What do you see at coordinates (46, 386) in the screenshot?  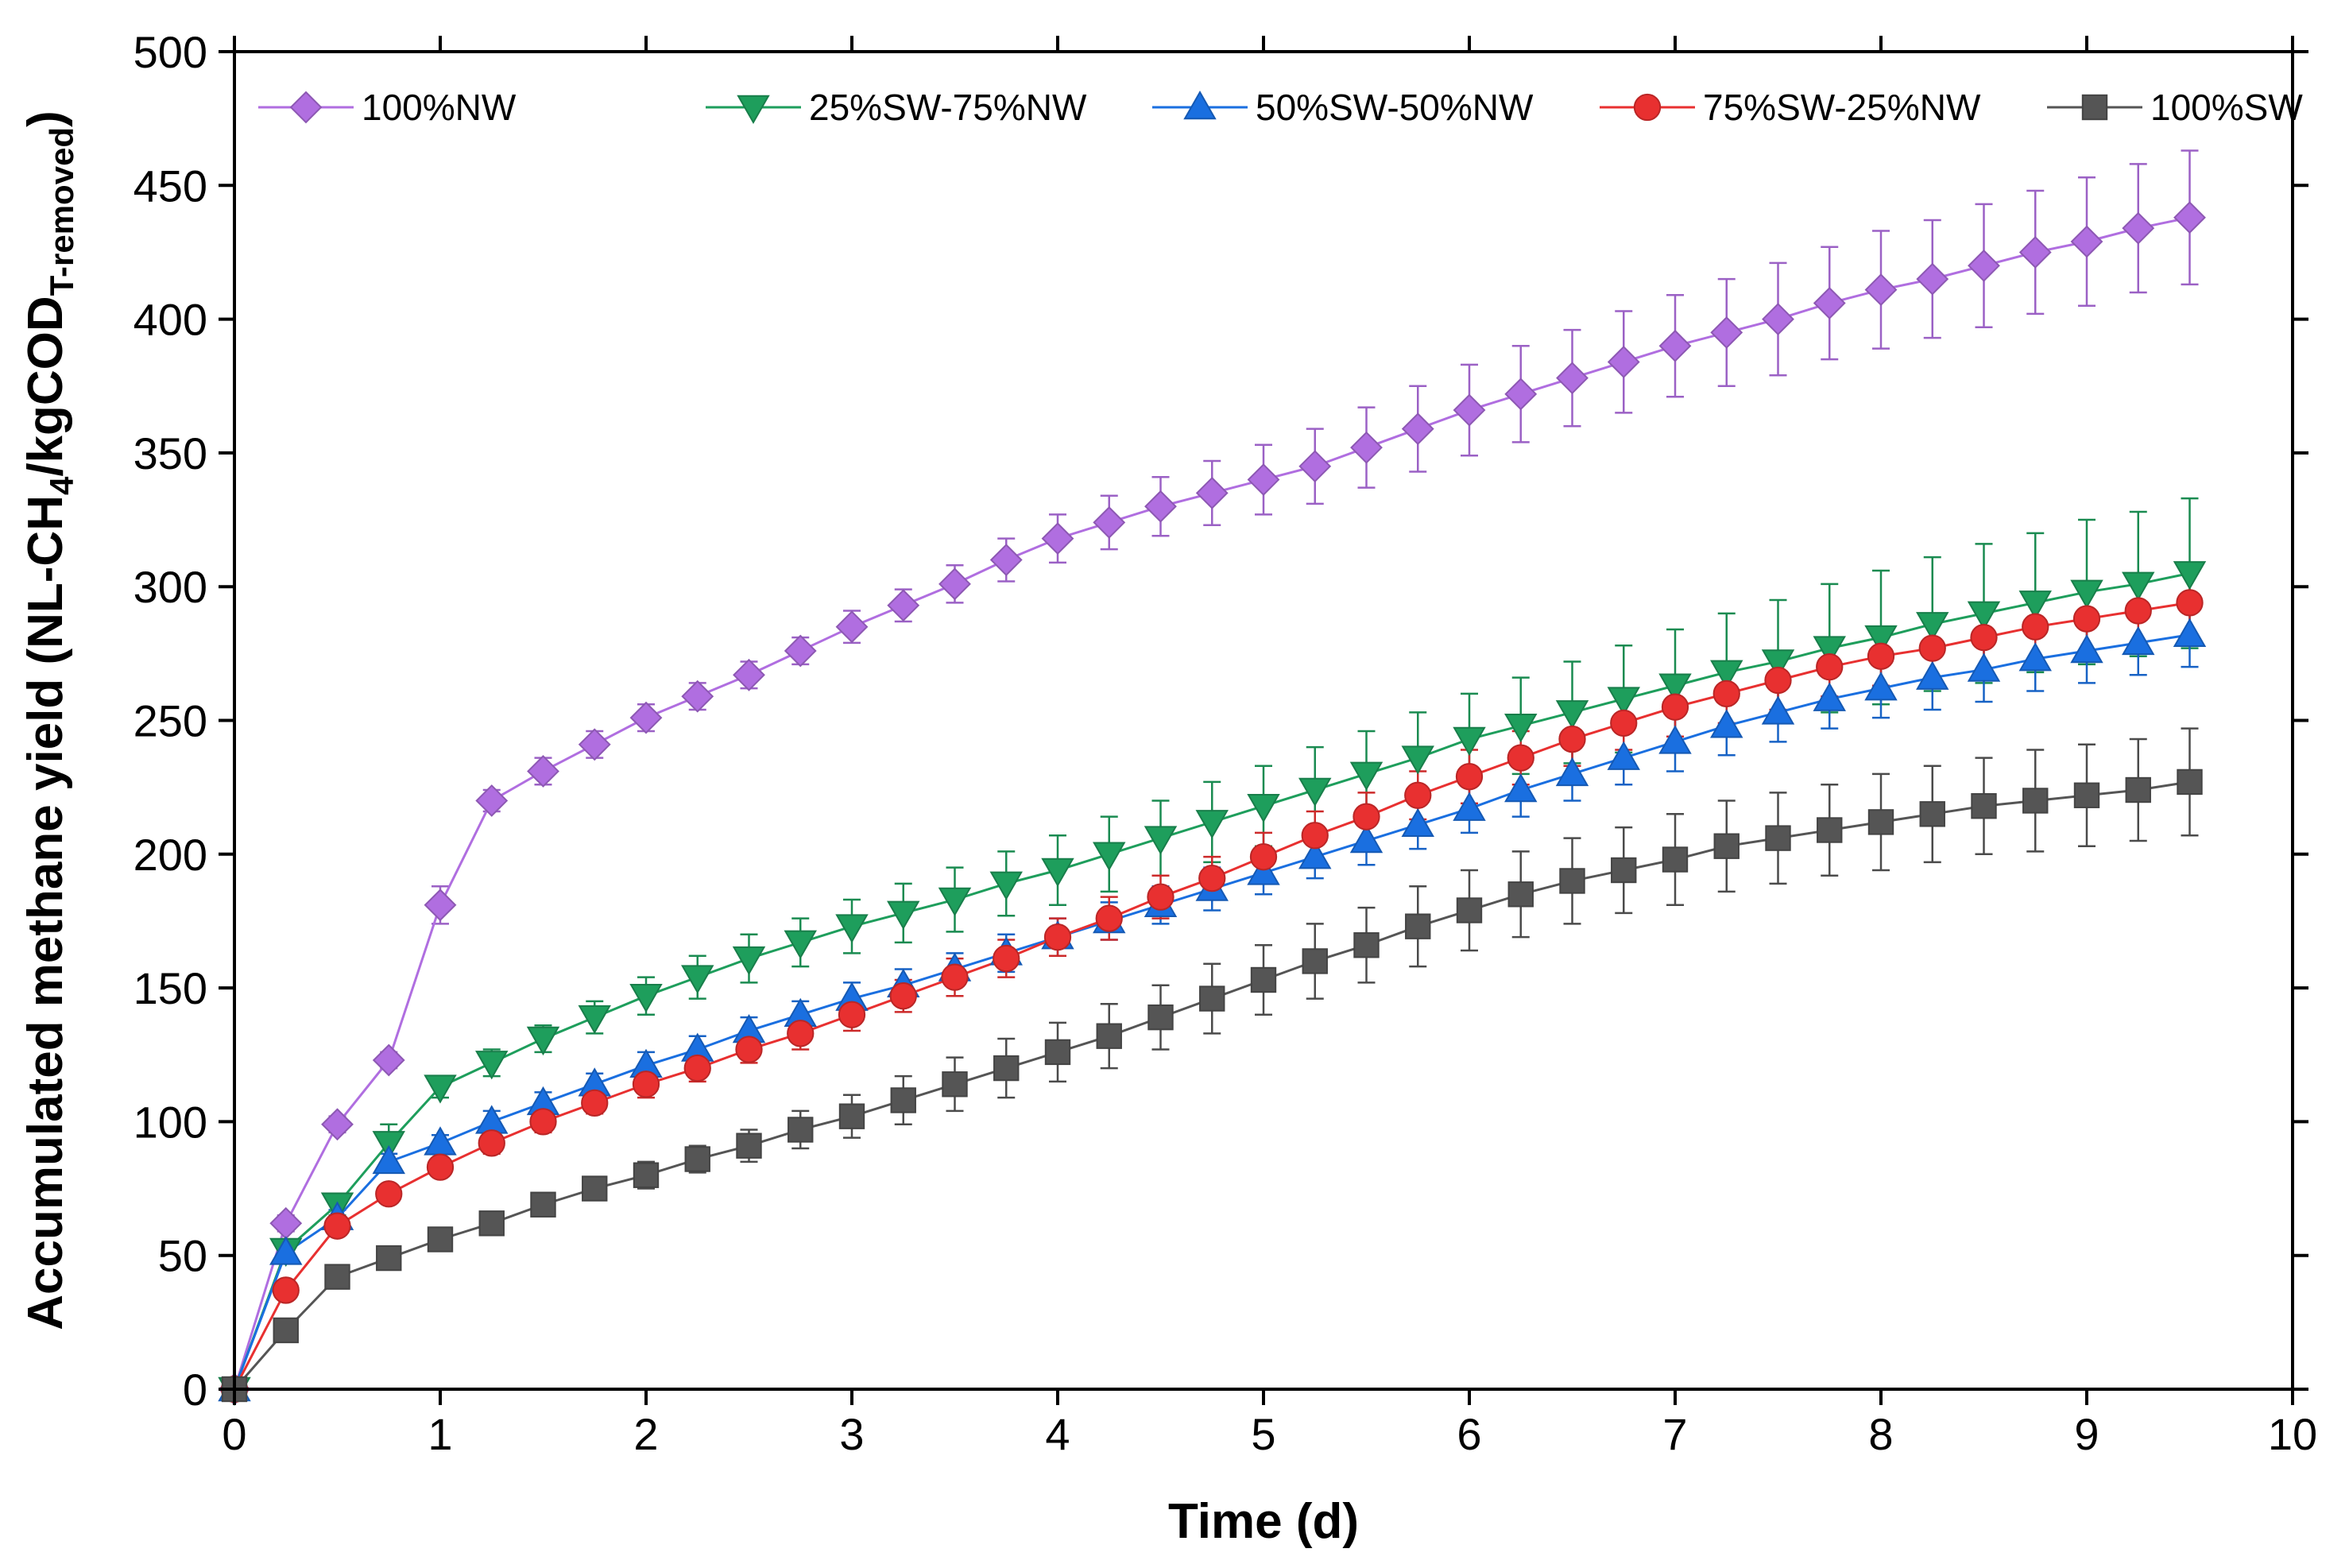 I see `y-axis-title-mid: /kgCOD` at bounding box center [46, 386].